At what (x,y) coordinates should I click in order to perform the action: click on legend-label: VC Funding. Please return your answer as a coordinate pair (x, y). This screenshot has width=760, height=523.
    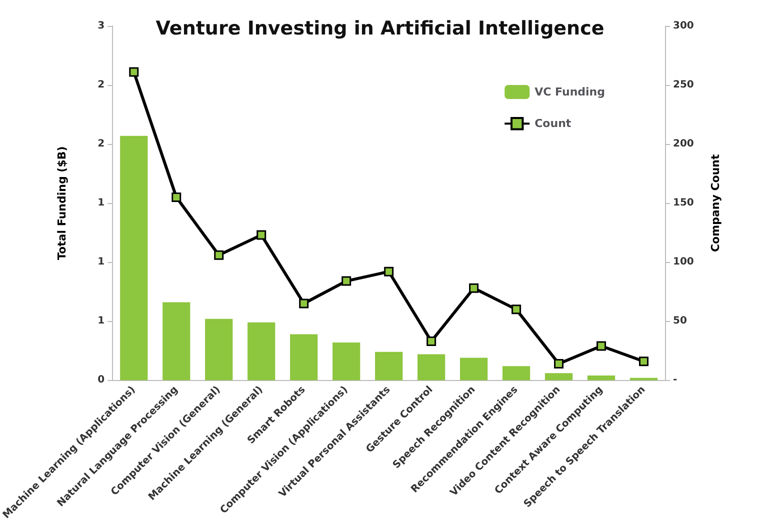
    Looking at the image, I should click on (570, 92).